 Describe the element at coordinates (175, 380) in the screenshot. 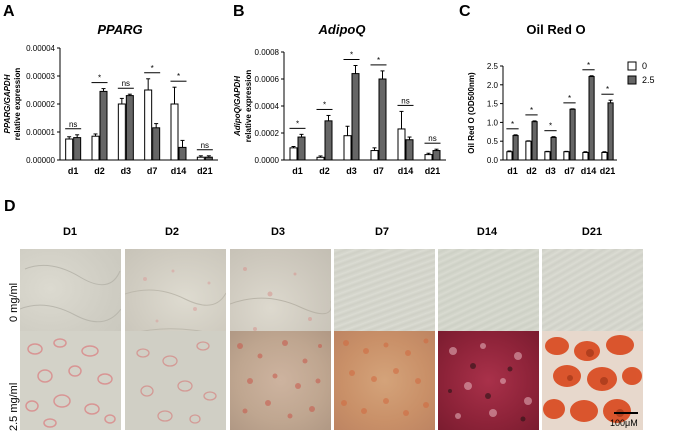

I see `micrograph-d2-treated` at that location.